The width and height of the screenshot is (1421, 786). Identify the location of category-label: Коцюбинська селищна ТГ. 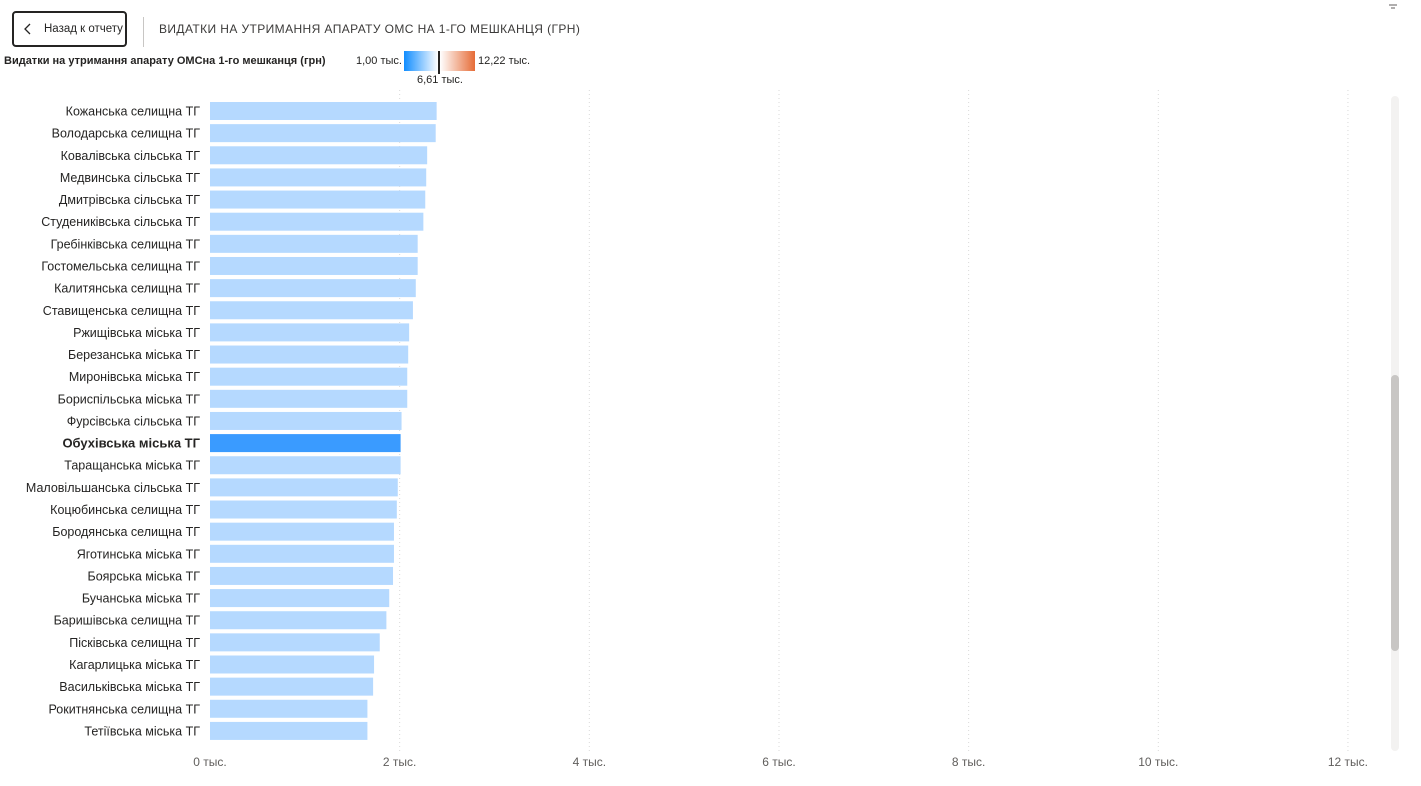
(125, 510).